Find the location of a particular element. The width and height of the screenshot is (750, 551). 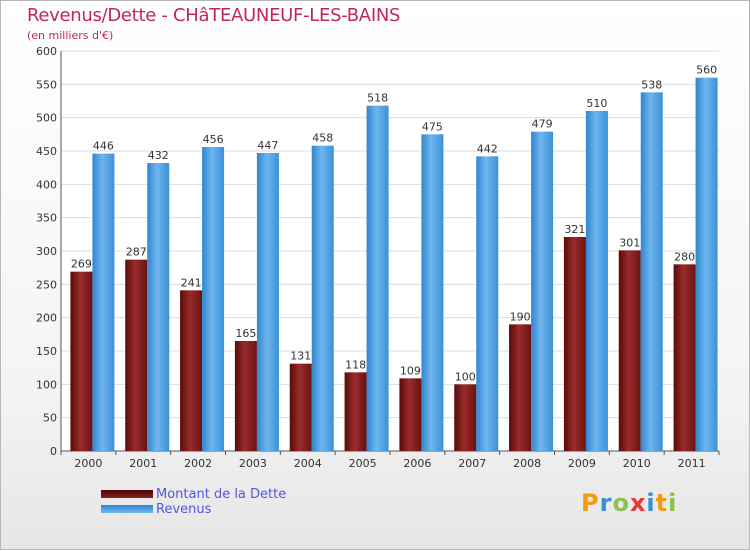

x-tick-label: 2001 is located at coordinates (143, 463).